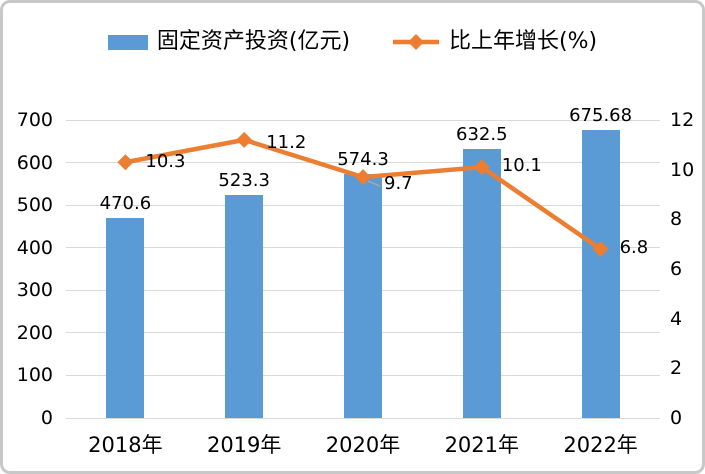  I want to click on bar-value-label: 574.3, so click(363, 159).